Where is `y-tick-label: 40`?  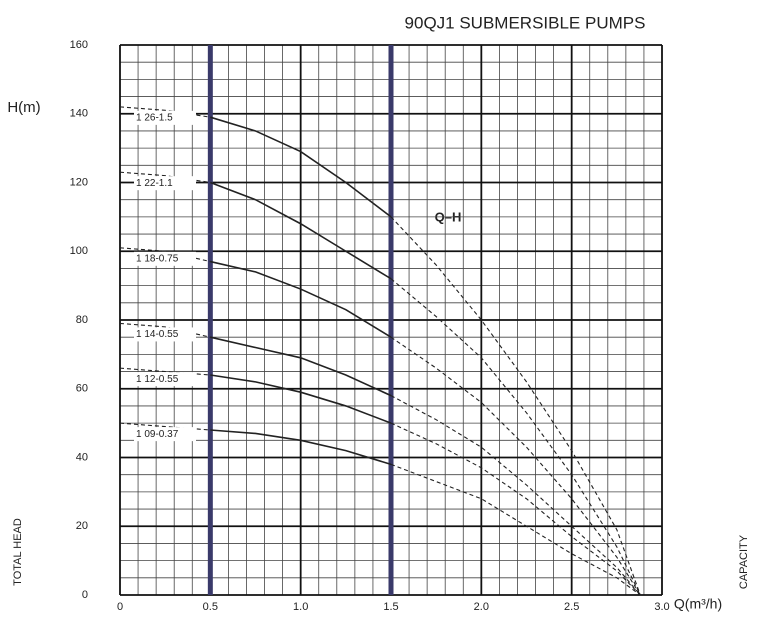
y-tick-label: 40 is located at coordinates (82, 457).